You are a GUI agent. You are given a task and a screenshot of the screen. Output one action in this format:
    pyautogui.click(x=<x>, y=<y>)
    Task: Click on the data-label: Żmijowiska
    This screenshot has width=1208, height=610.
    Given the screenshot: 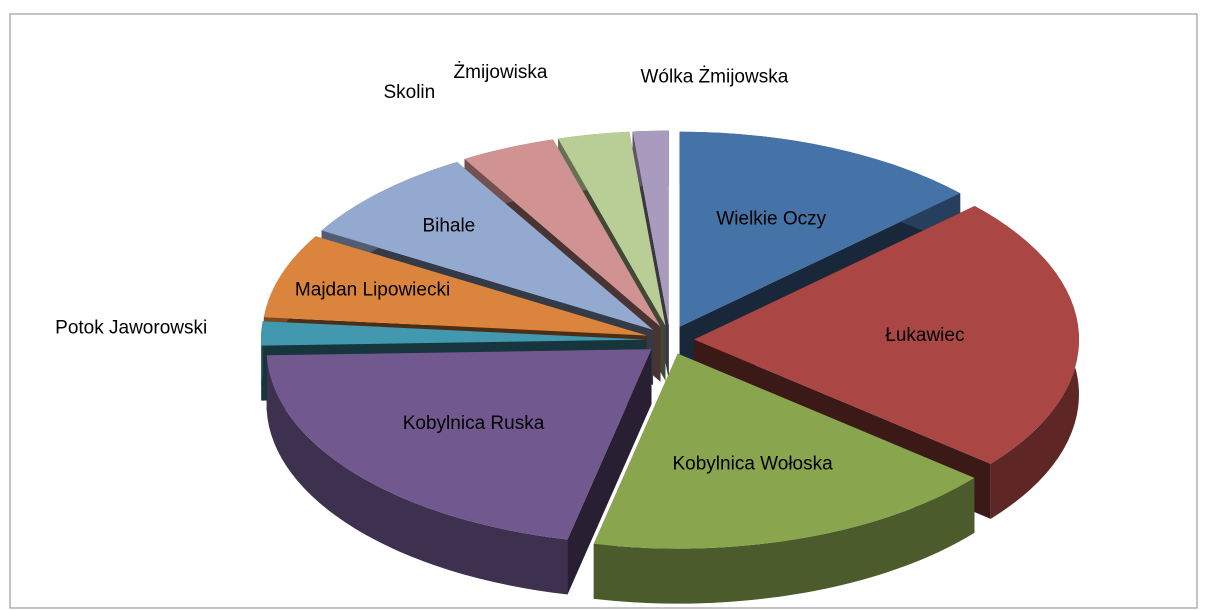 What is the action you would take?
    pyautogui.click(x=501, y=72)
    